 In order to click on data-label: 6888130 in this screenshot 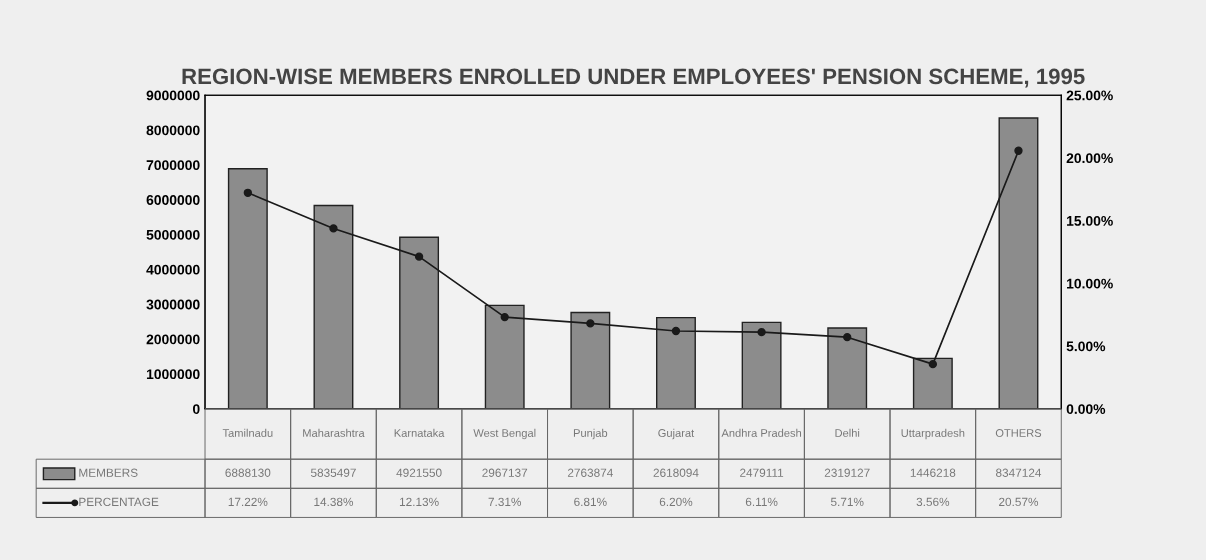, I will do `click(248, 472)`.